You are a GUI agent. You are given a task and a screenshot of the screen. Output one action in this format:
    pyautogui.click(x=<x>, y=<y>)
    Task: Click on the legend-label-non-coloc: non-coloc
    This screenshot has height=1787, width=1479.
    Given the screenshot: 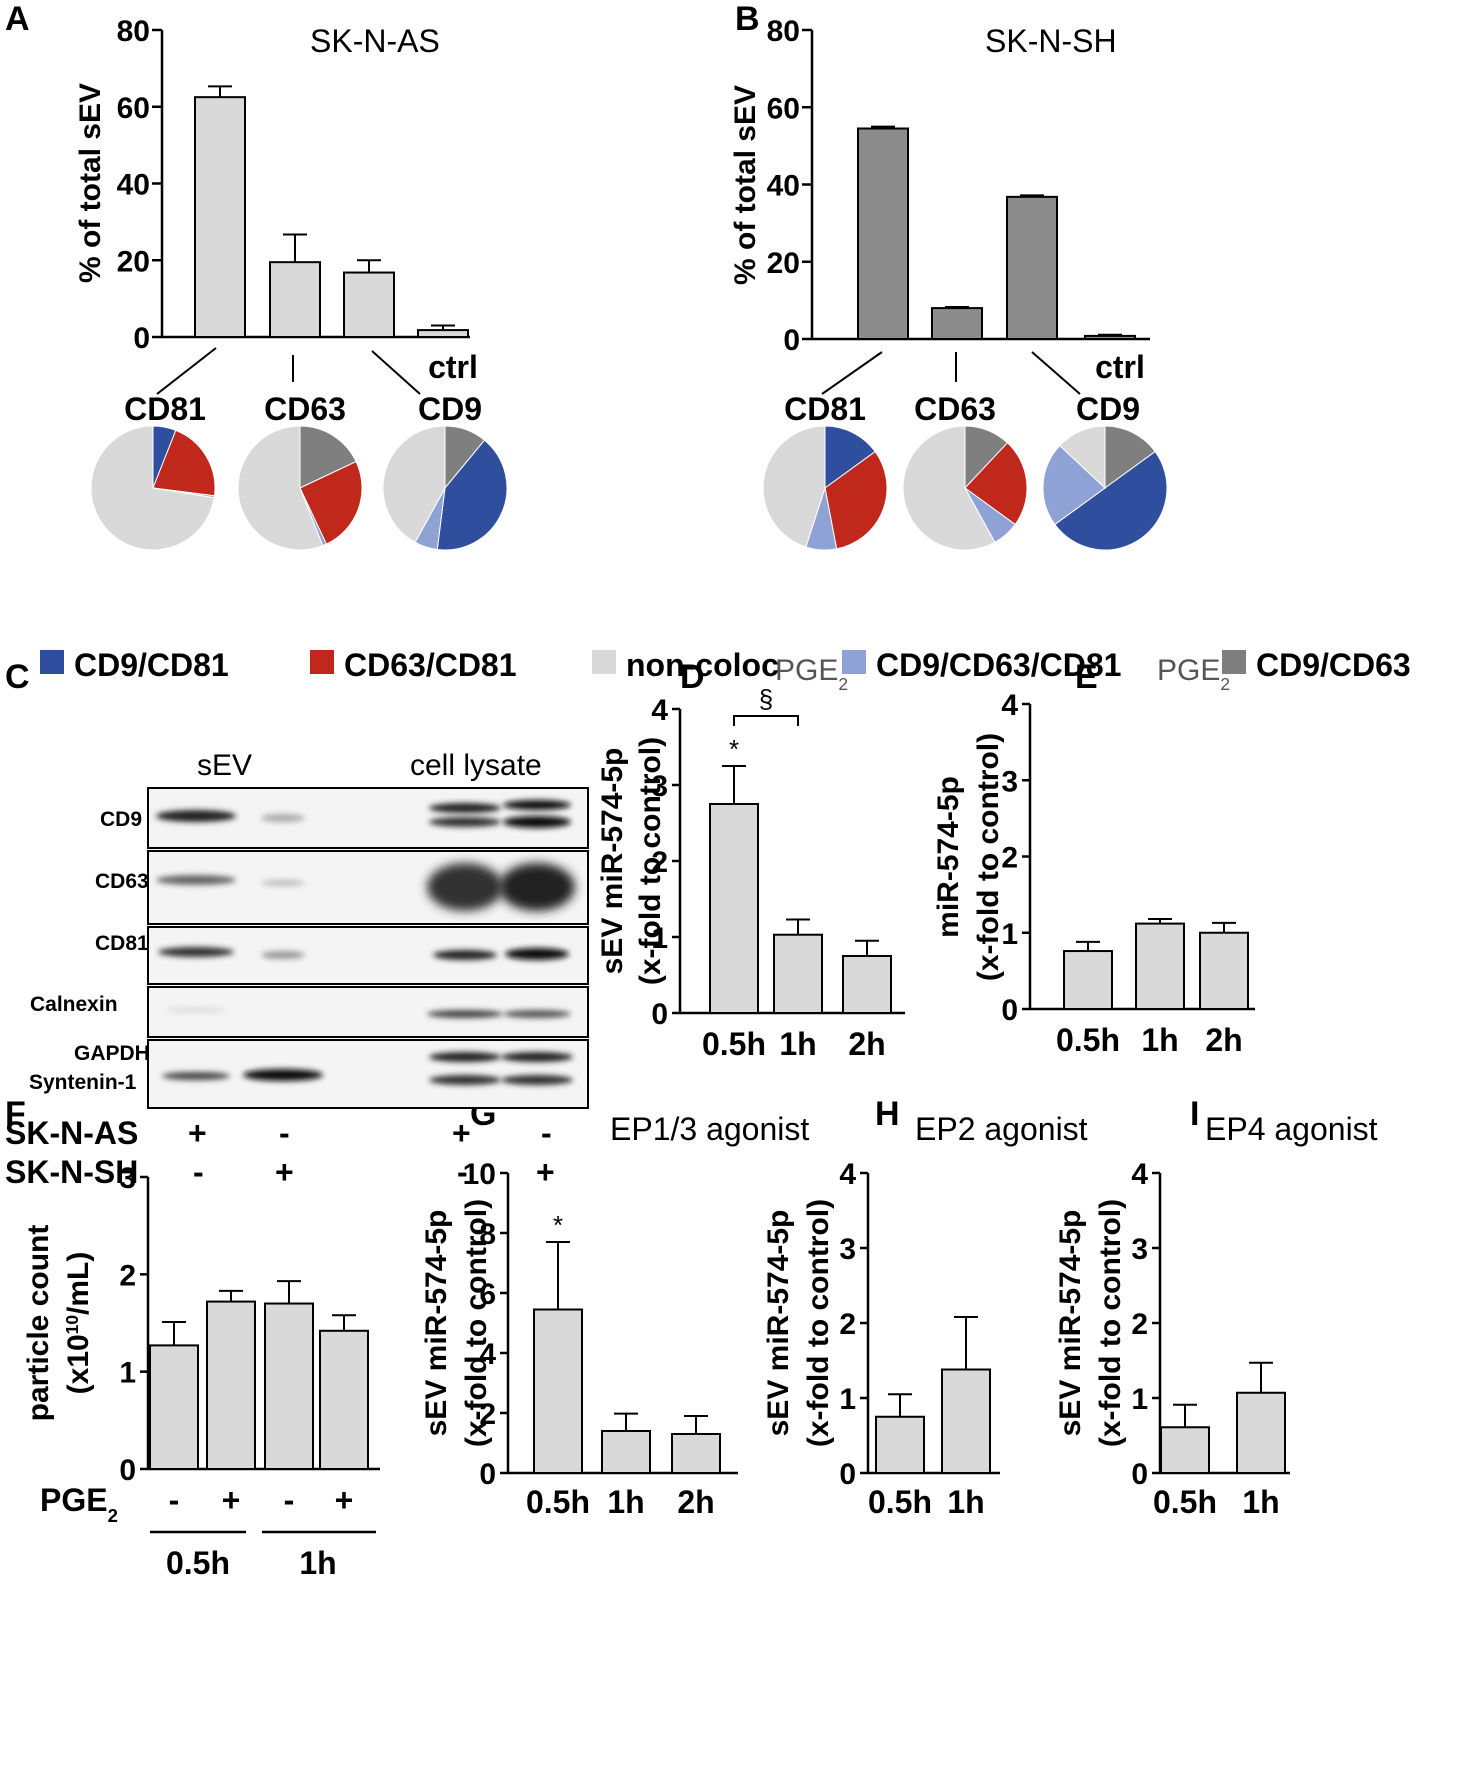 What is the action you would take?
    pyautogui.click(x=702, y=665)
    